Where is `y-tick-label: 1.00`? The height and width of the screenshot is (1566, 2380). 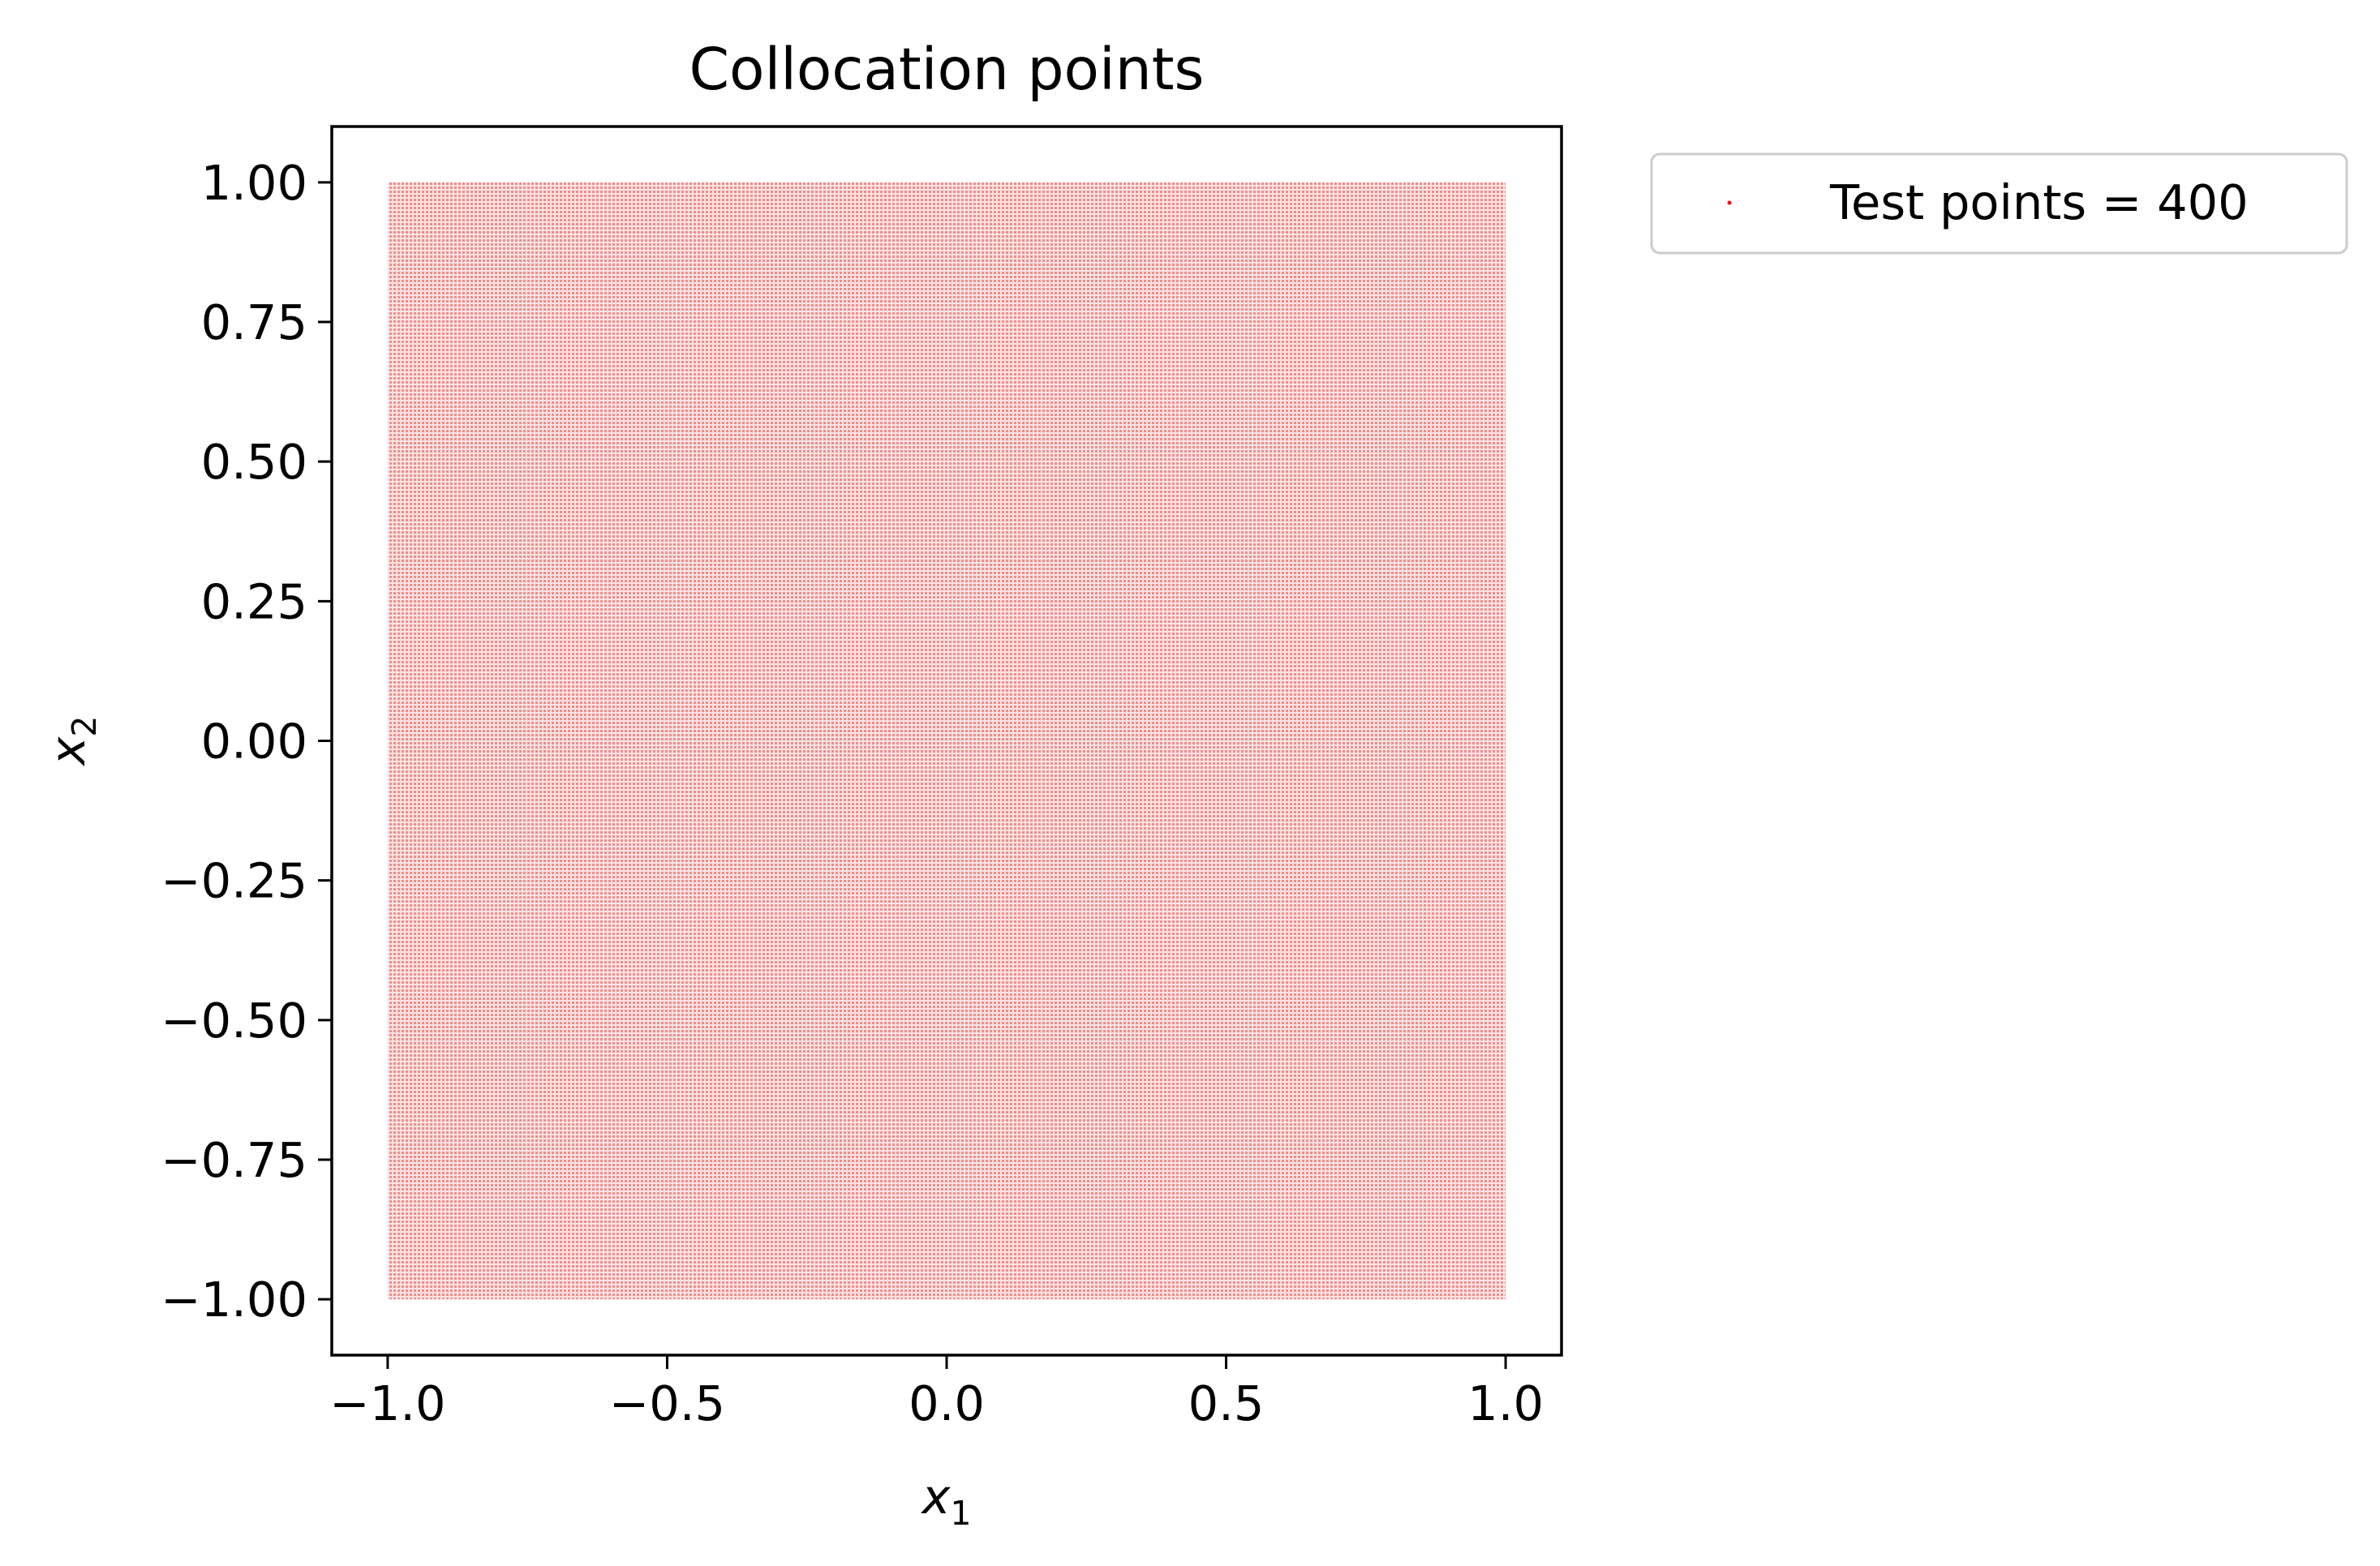
y-tick-label: 1.00 is located at coordinates (254, 183).